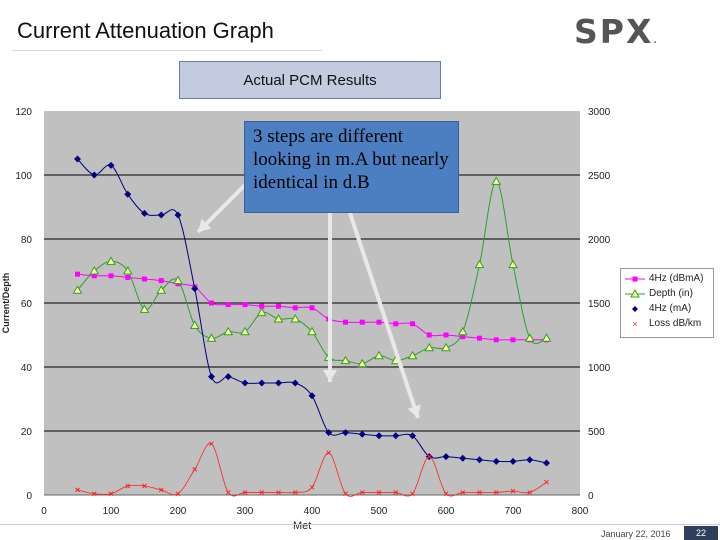 This screenshot has width=720, height=540. What do you see at coordinates (596, 432) in the screenshot?
I see `y-right-tick-label: 500` at bounding box center [596, 432].